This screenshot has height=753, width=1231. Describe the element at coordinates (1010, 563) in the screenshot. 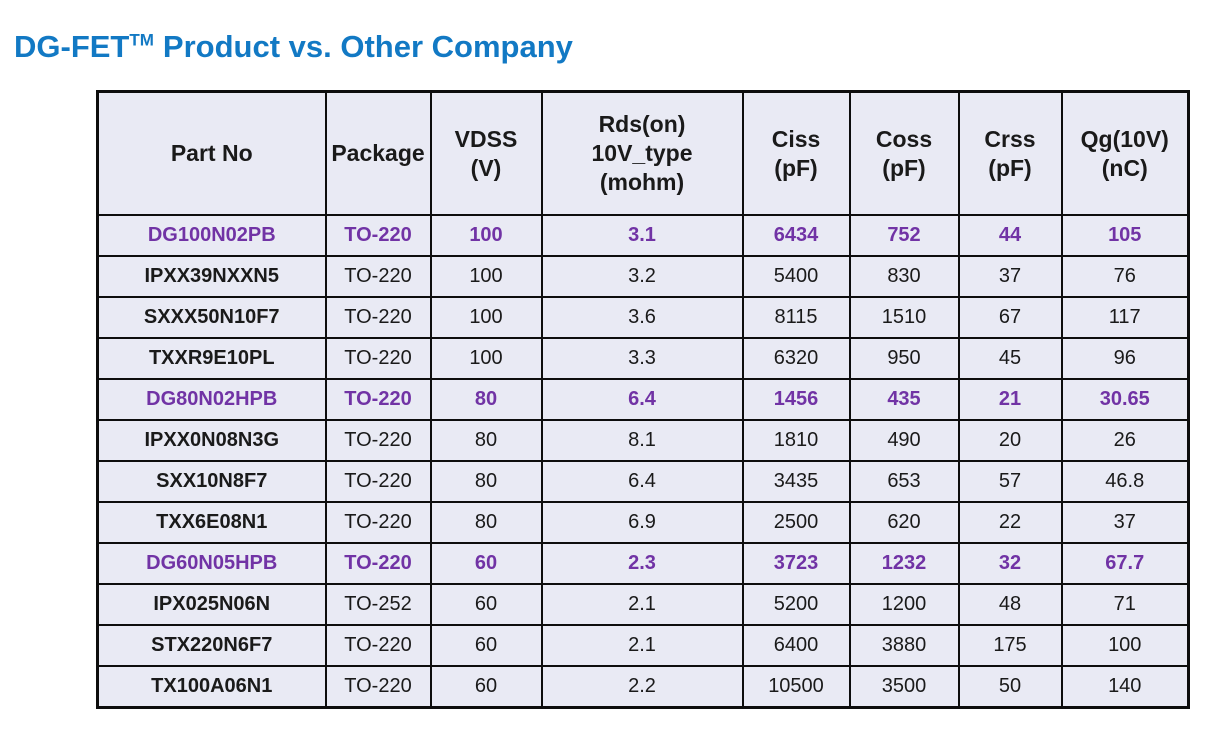

I see `cell-crss: 32` at that location.